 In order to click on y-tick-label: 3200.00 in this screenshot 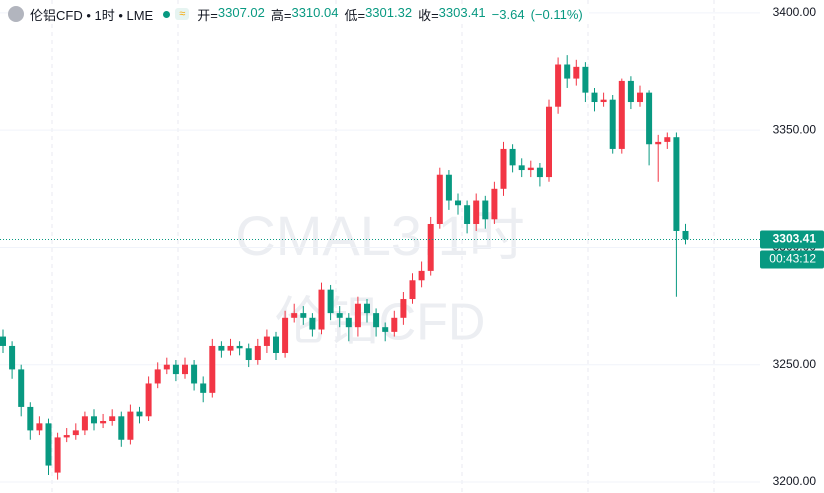, I will do `click(795, 481)`.